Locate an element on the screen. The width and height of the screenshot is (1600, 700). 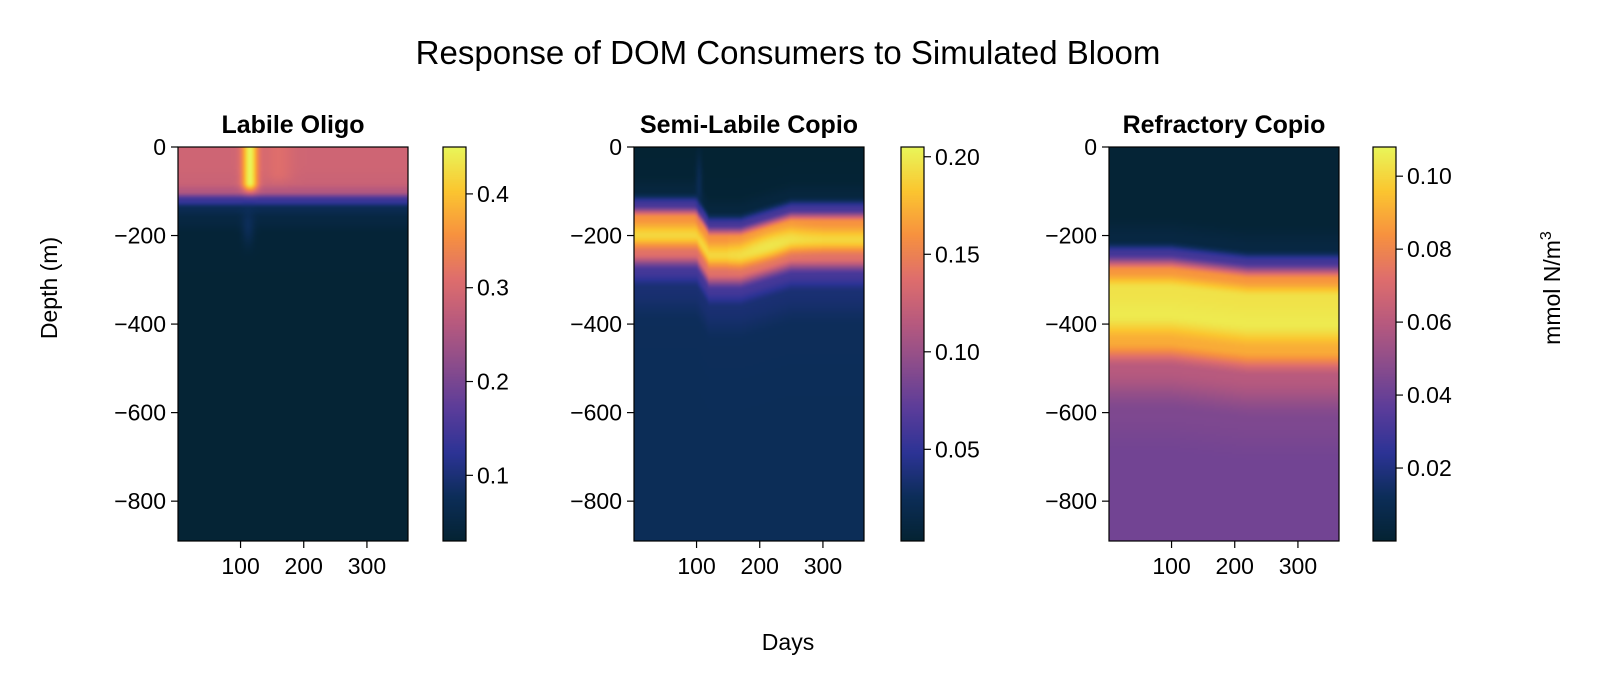
colorbar-tick-label: 0.4 is located at coordinates (493, 194).